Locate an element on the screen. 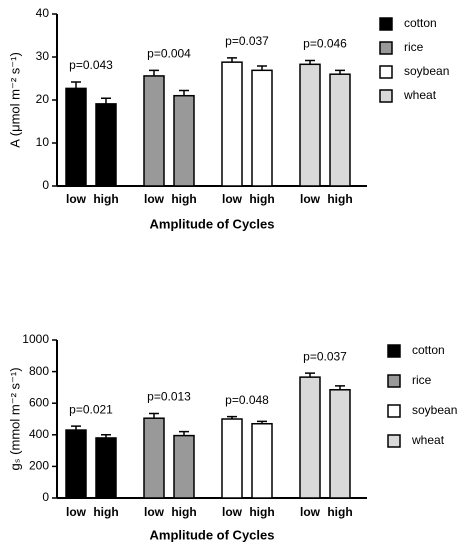 This screenshot has height=555, width=469. y-tick-label: 40 is located at coordinates (43, 13).